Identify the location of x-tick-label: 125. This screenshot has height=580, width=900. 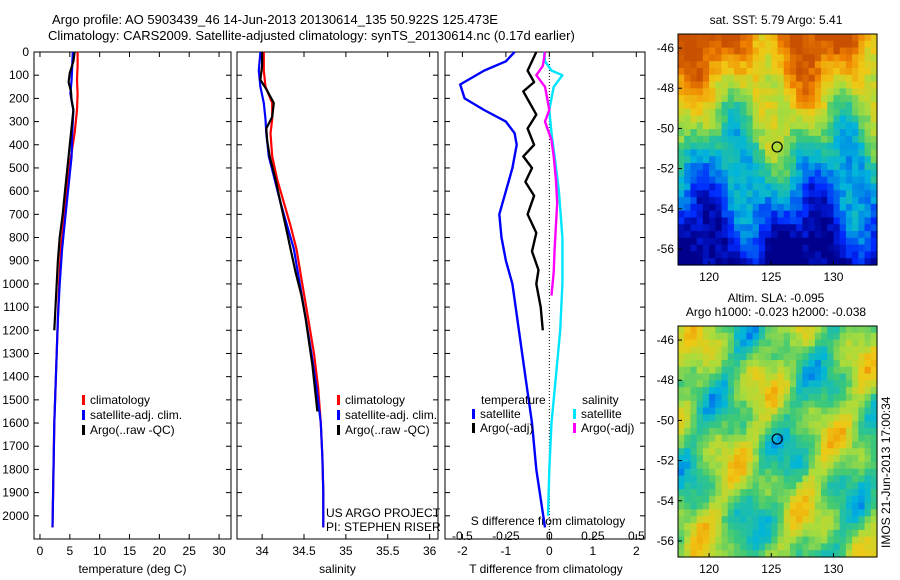
(771, 569).